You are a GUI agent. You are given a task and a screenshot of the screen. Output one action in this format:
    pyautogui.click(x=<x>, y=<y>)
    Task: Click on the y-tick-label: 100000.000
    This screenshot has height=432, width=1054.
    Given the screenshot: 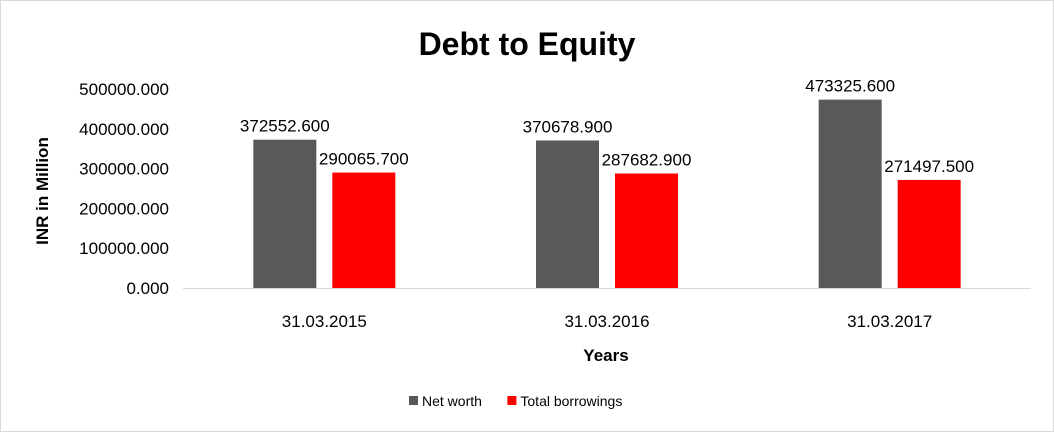 What is the action you would take?
    pyautogui.click(x=124, y=248)
    